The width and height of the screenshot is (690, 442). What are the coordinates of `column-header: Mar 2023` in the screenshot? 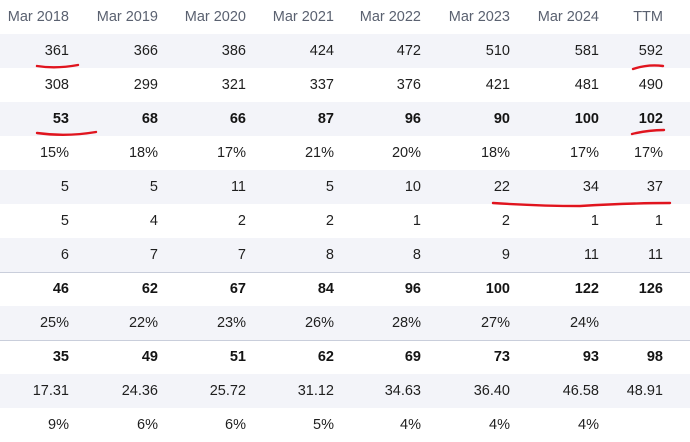 It's located at (479, 17).